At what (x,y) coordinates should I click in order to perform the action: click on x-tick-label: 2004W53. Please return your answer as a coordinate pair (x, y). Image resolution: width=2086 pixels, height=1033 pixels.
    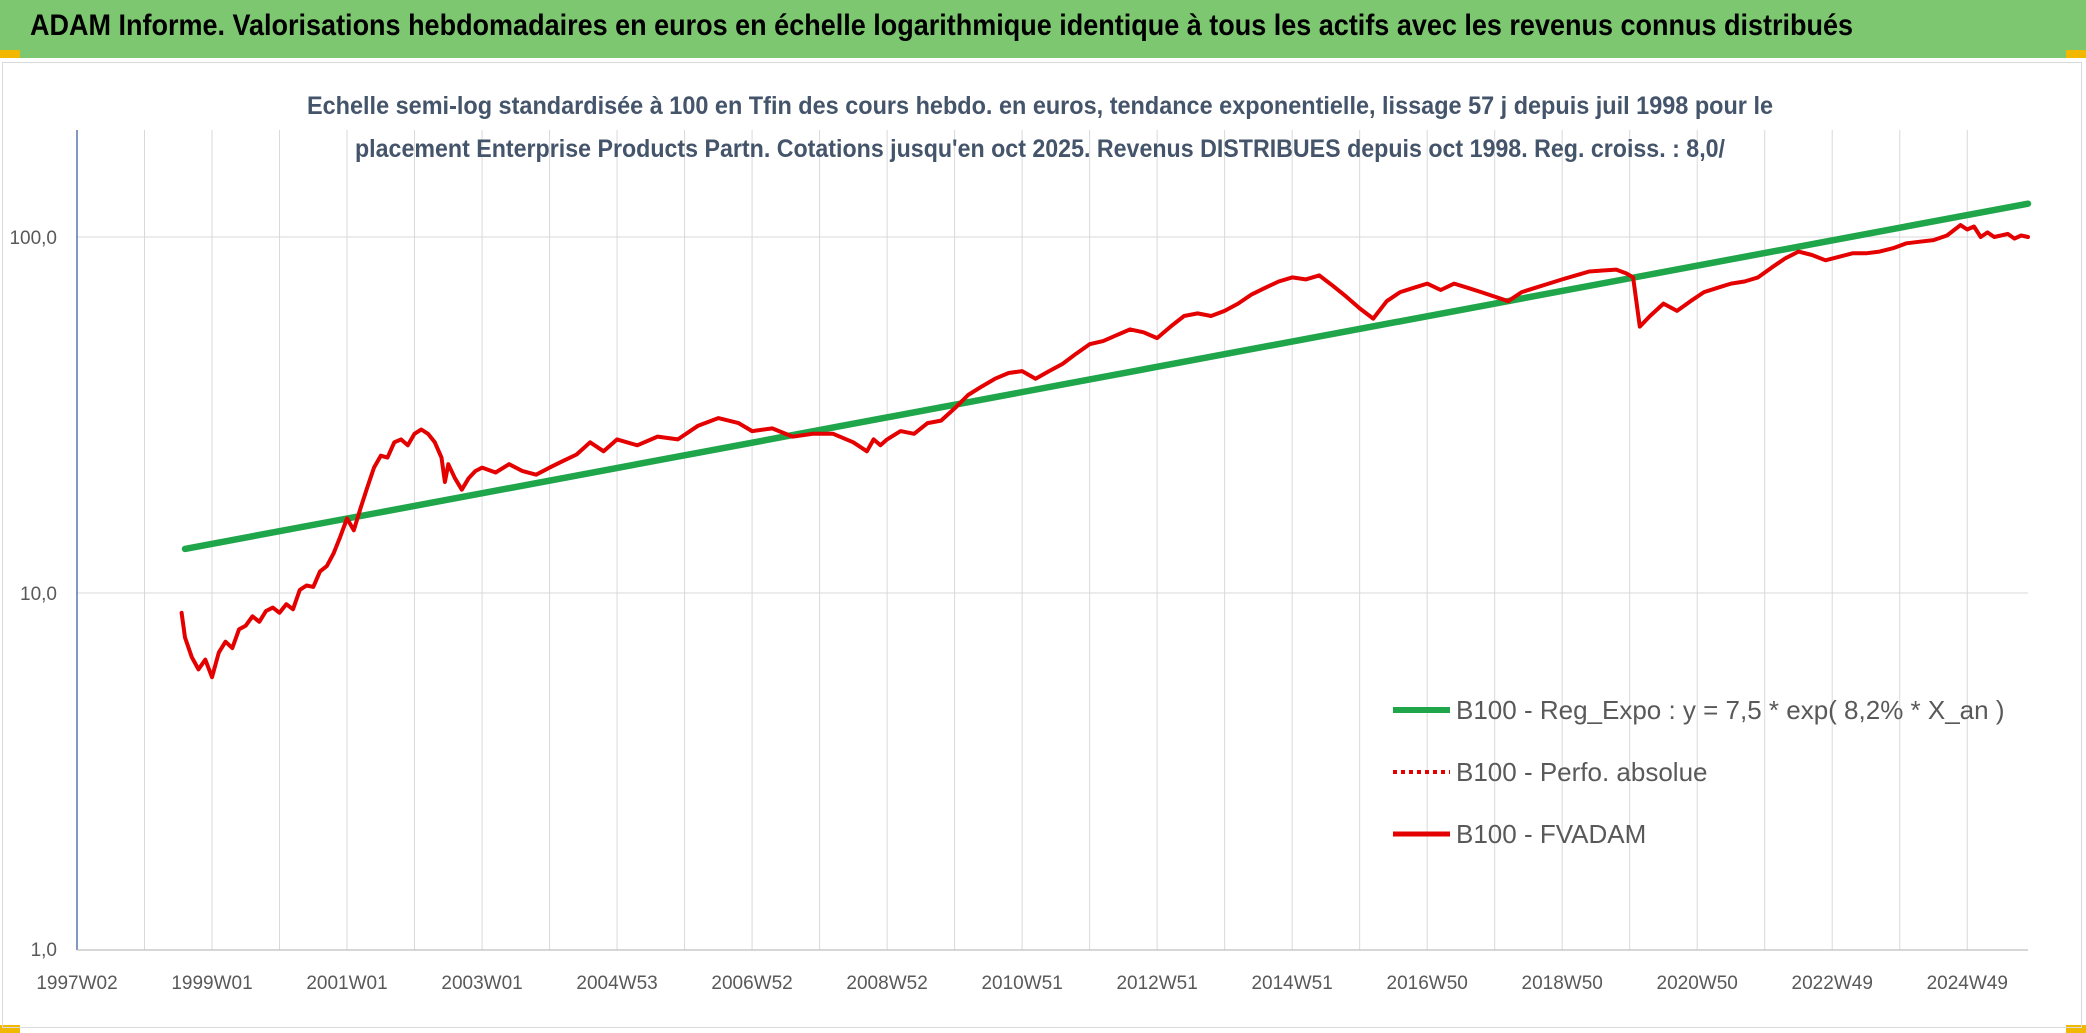
    Looking at the image, I should click on (616, 983).